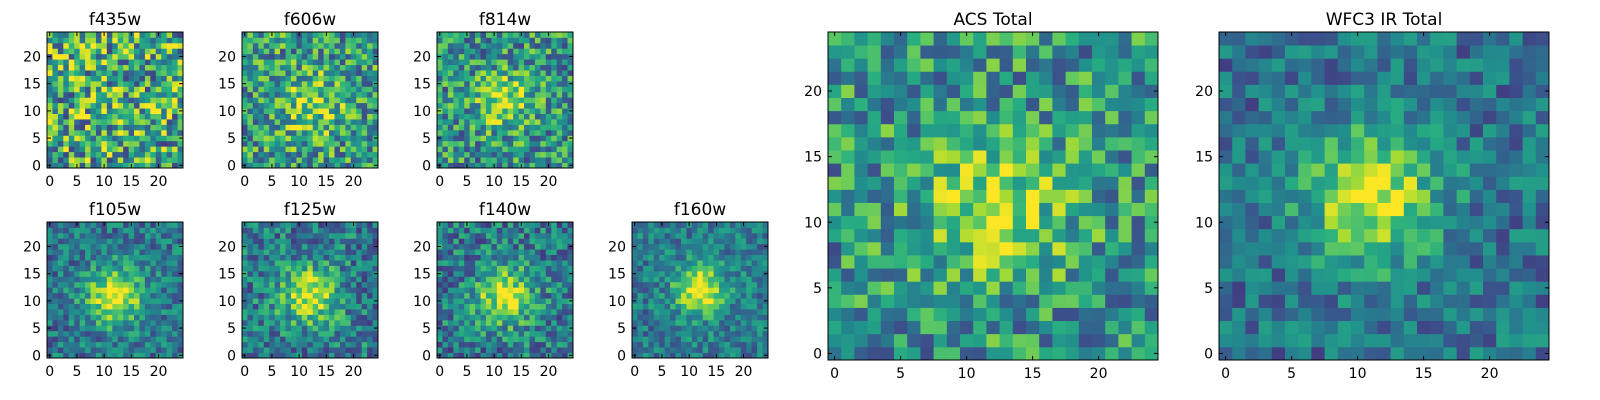 The width and height of the screenshot is (1600, 400). Describe the element at coordinates (159, 372) in the screenshot. I see `x-tick-label: 20` at that location.